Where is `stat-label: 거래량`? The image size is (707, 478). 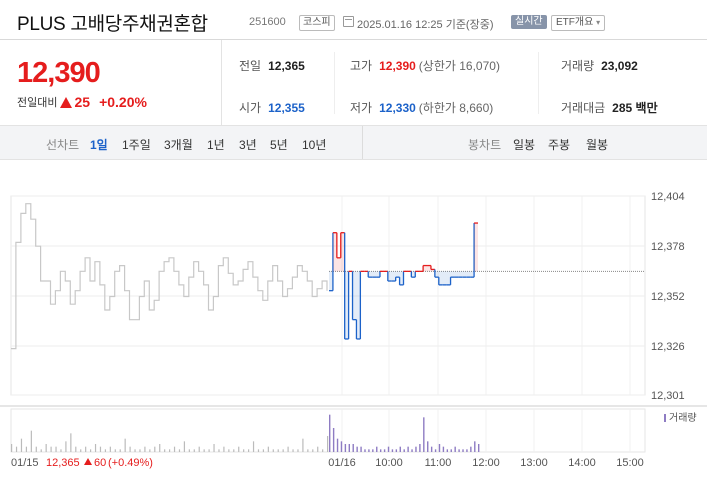 stat-label: 거래량 is located at coordinates (578, 66).